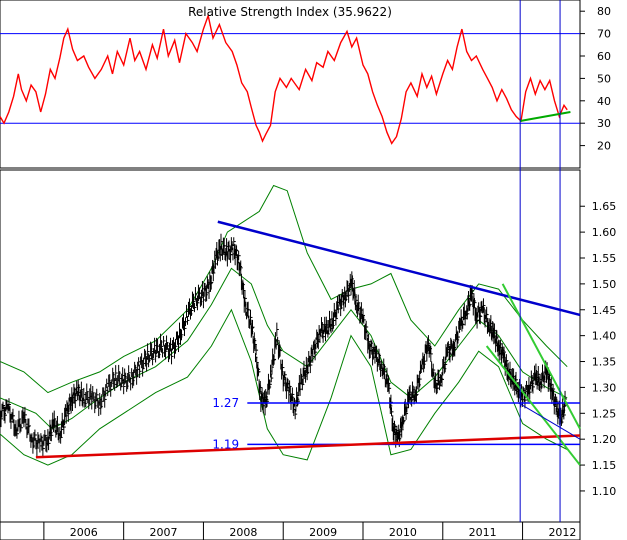 The image size is (627, 540). I want to click on level-annotation-label: 1.27, so click(225, 403).